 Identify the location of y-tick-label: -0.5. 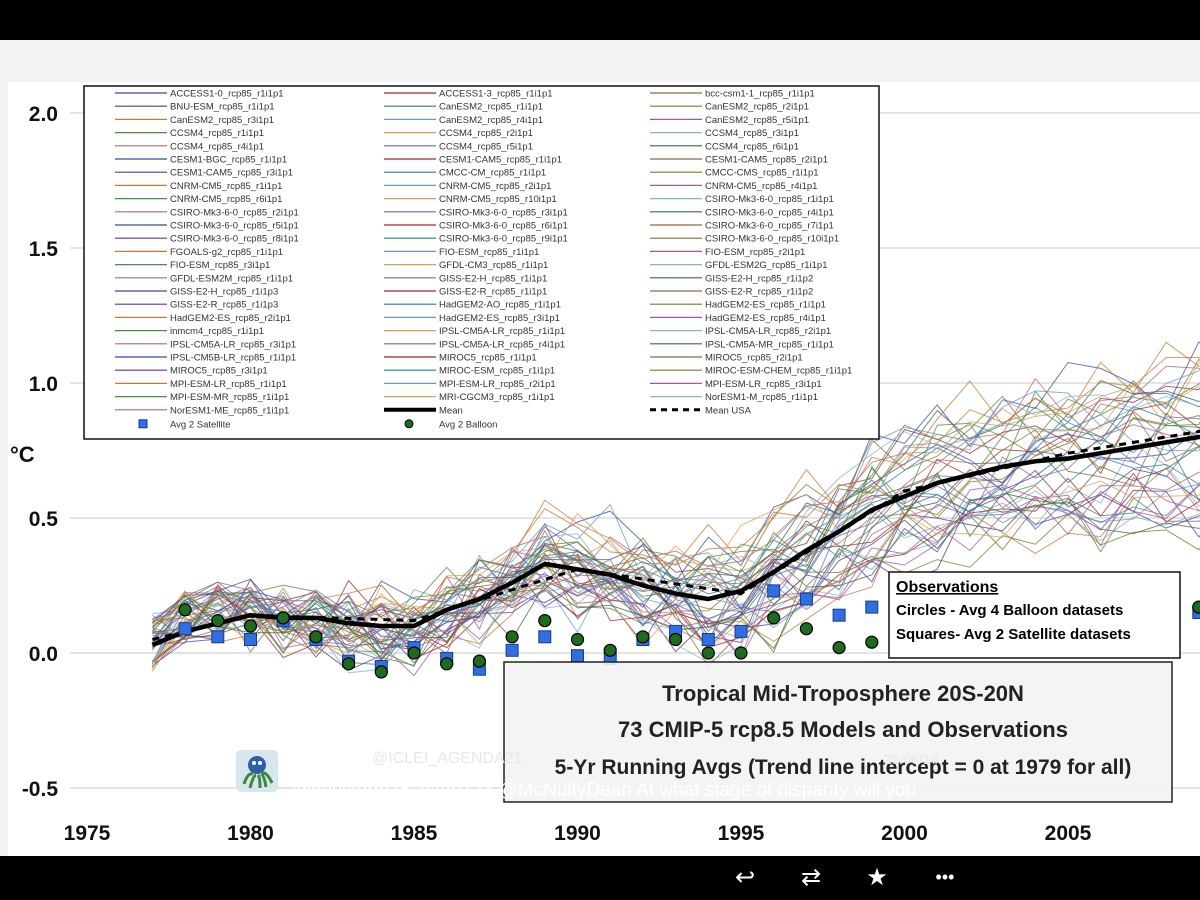
(40, 789).